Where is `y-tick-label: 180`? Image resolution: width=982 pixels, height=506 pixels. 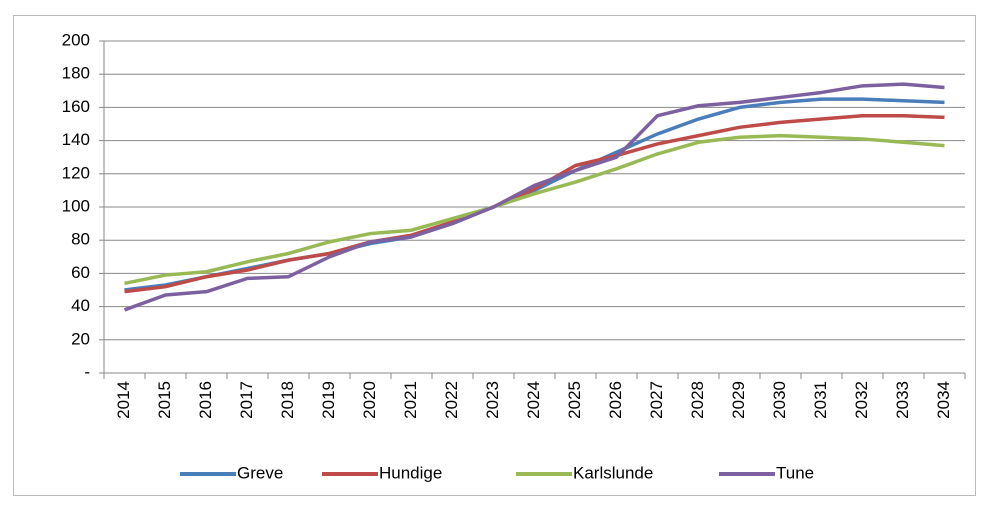 y-tick-label: 180 is located at coordinates (76, 73).